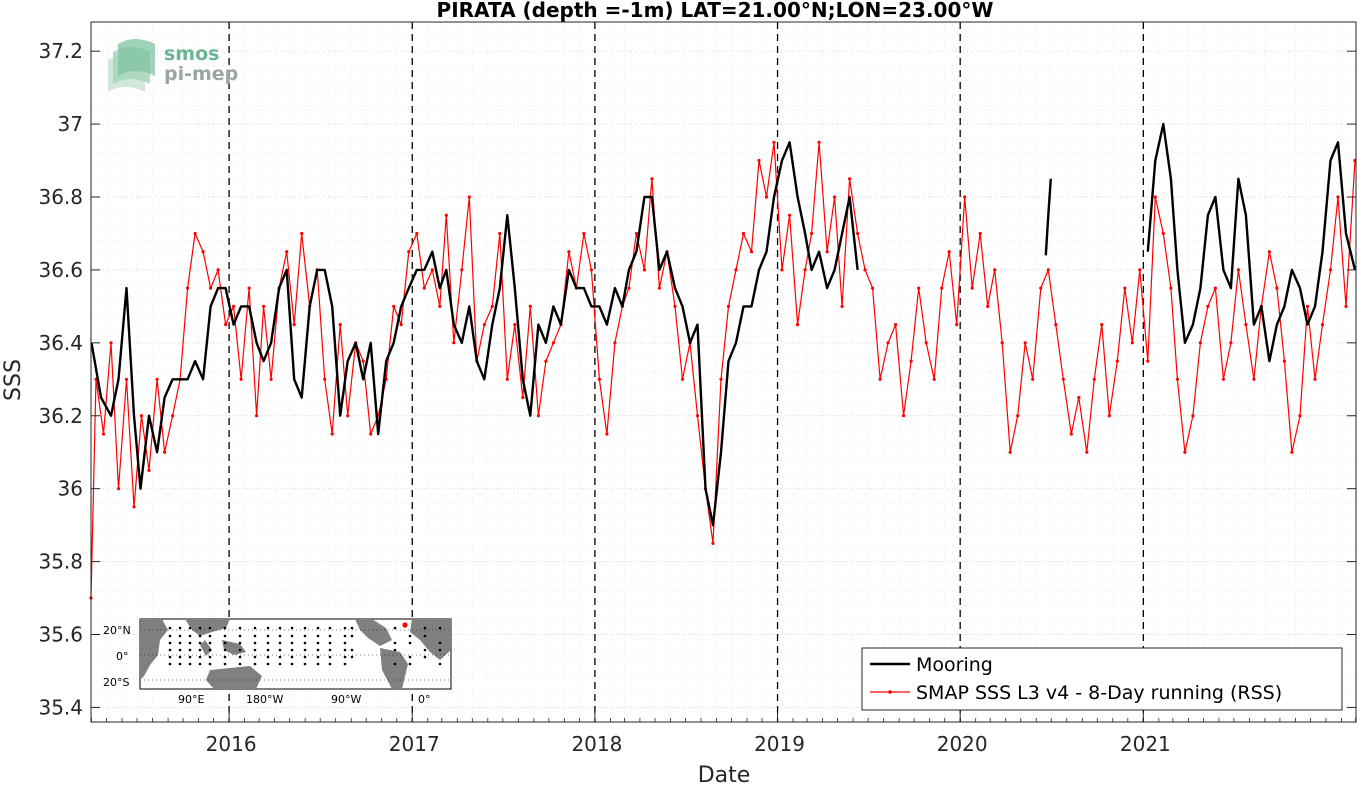 The image size is (1357, 786). What do you see at coordinates (60, 707) in the screenshot?
I see `y-tick-label: 35.4` at bounding box center [60, 707].